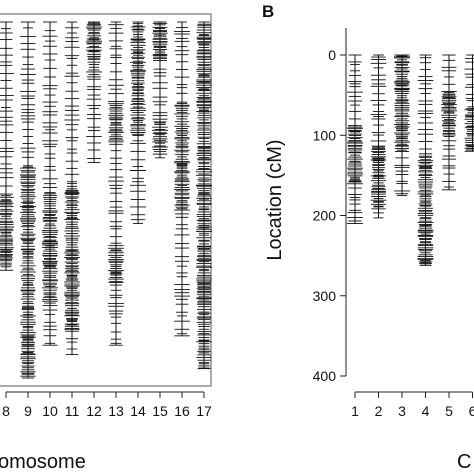 Image resolution: width=474 pixels, height=474 pixels. I want to click on panel-b-y-axis: 0 100 200 300 400, so click(329, 215).